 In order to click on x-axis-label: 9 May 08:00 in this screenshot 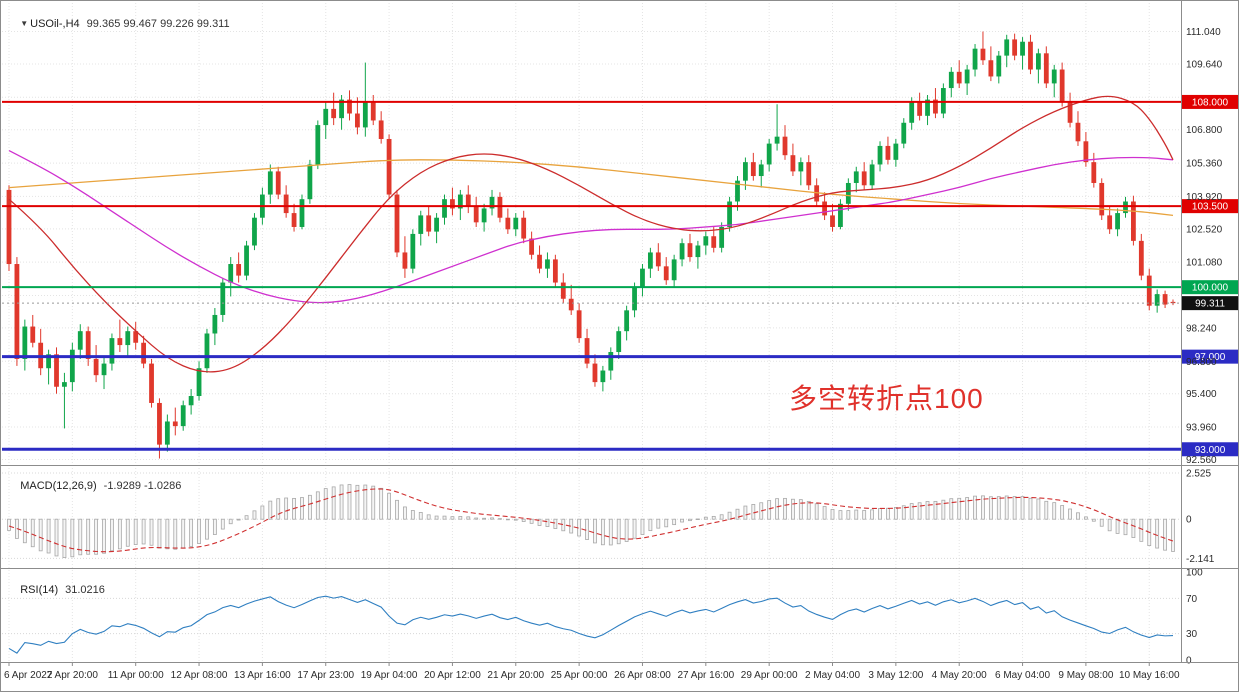, I will do `click(1085, 675)`.